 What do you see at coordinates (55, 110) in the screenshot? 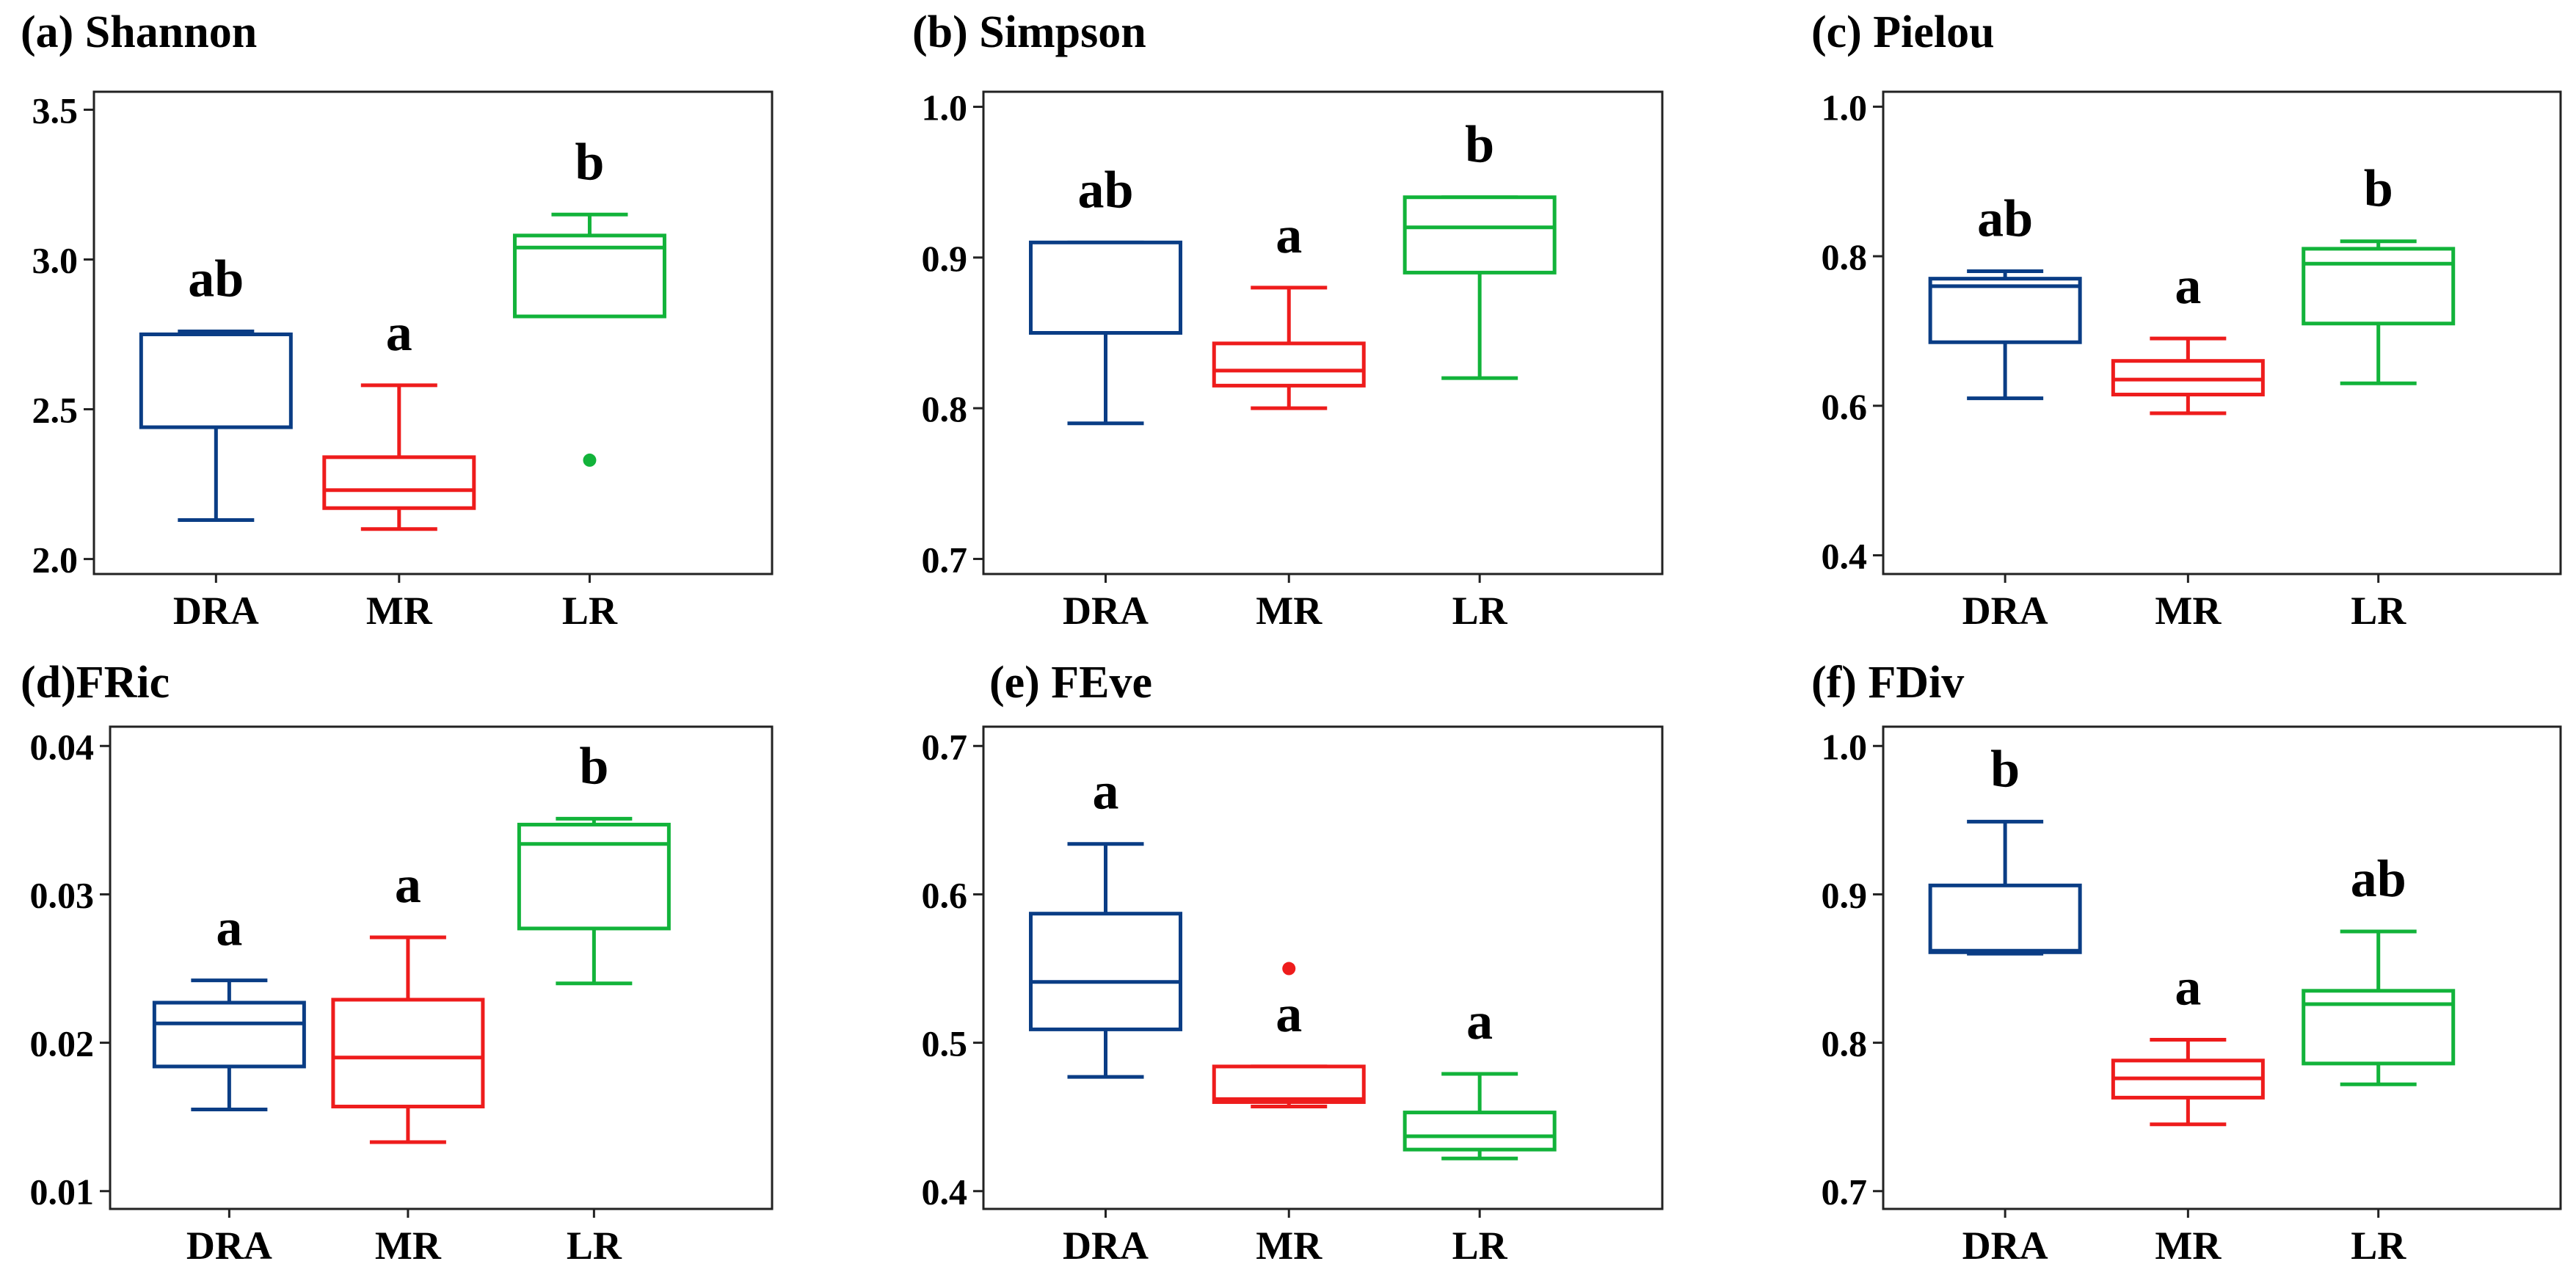
I see `y-tick-label: 3.5` at bounding box center [55, 110].